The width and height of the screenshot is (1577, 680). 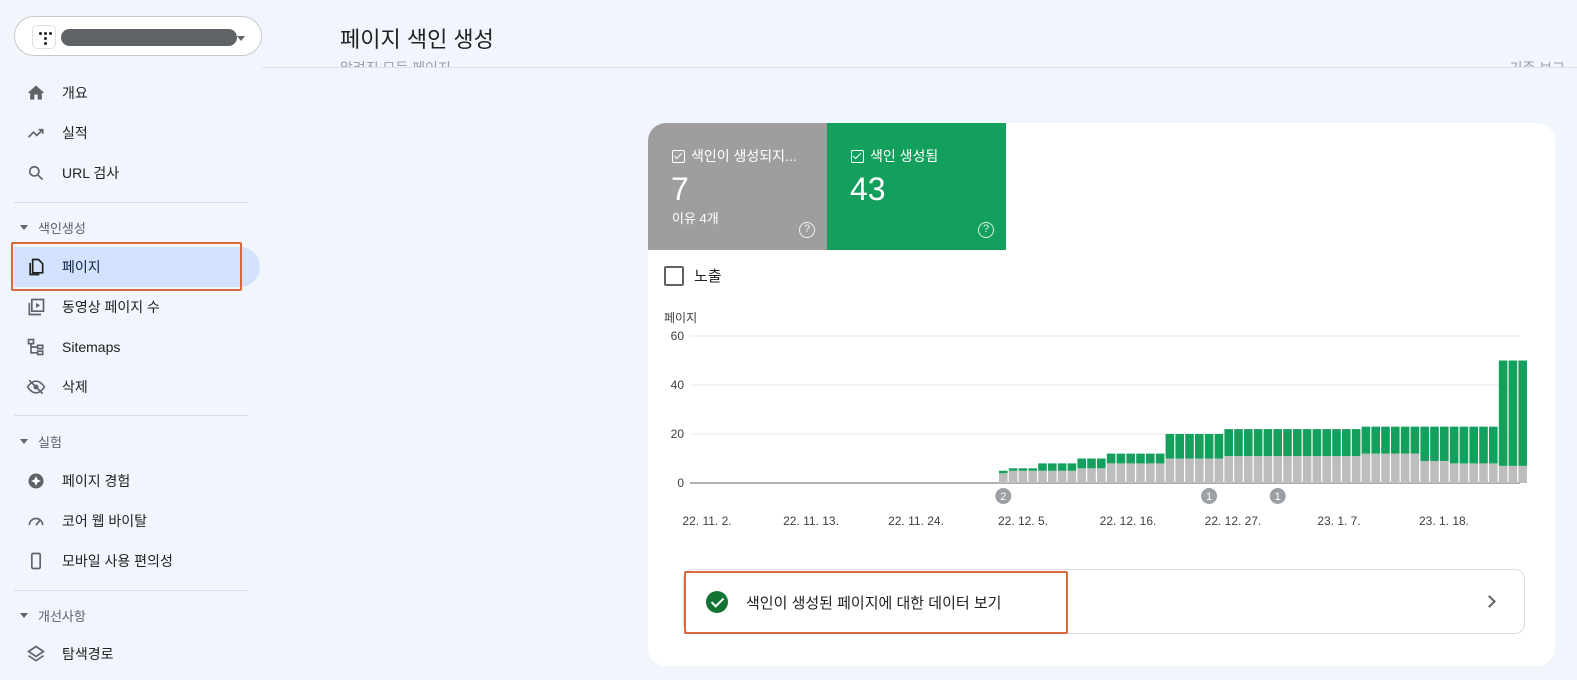 What do you see at coordinates (137, 481) in the screenshot?
I see `sidebar-item-page-experience: 페이지 경험` at bounding box center [137, 481].